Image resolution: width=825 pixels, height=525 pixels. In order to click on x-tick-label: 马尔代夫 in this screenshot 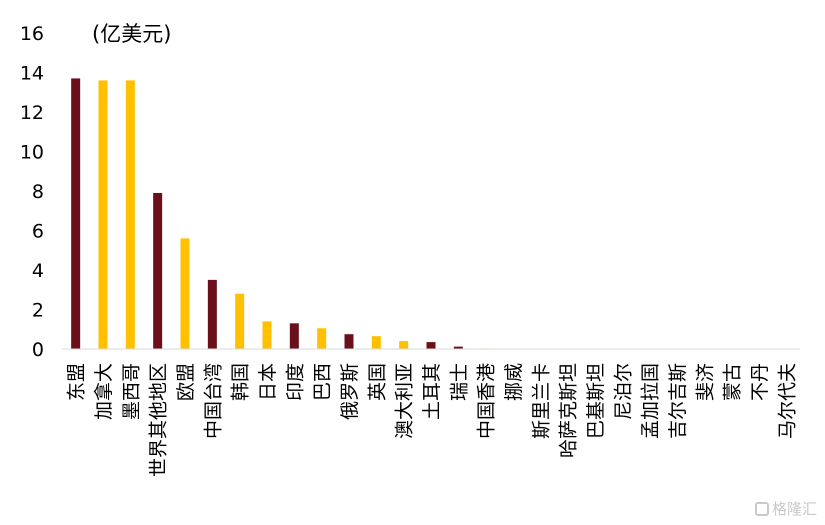, I will do `click(787, 401)`.